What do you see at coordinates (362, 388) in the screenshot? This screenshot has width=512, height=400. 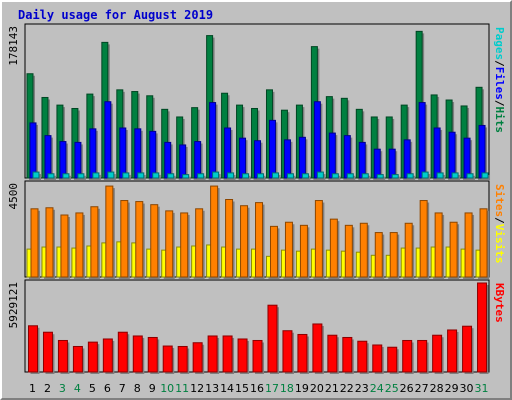 I see `day-label-23: 23` at bounding box center [362, 388].